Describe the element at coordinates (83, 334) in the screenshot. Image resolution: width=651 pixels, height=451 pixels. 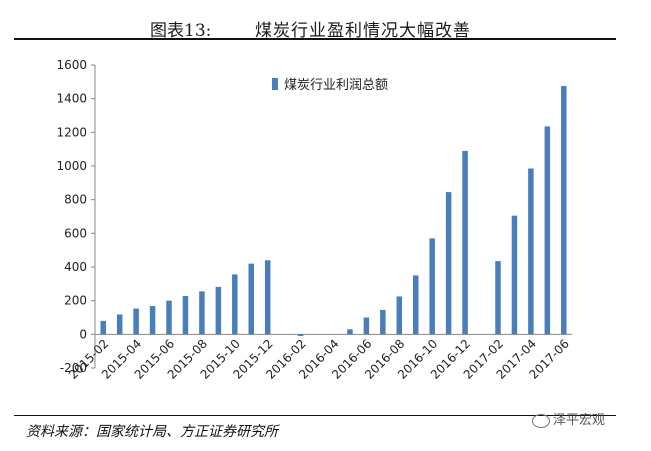
I see `y-tick-label: 0` at that location.